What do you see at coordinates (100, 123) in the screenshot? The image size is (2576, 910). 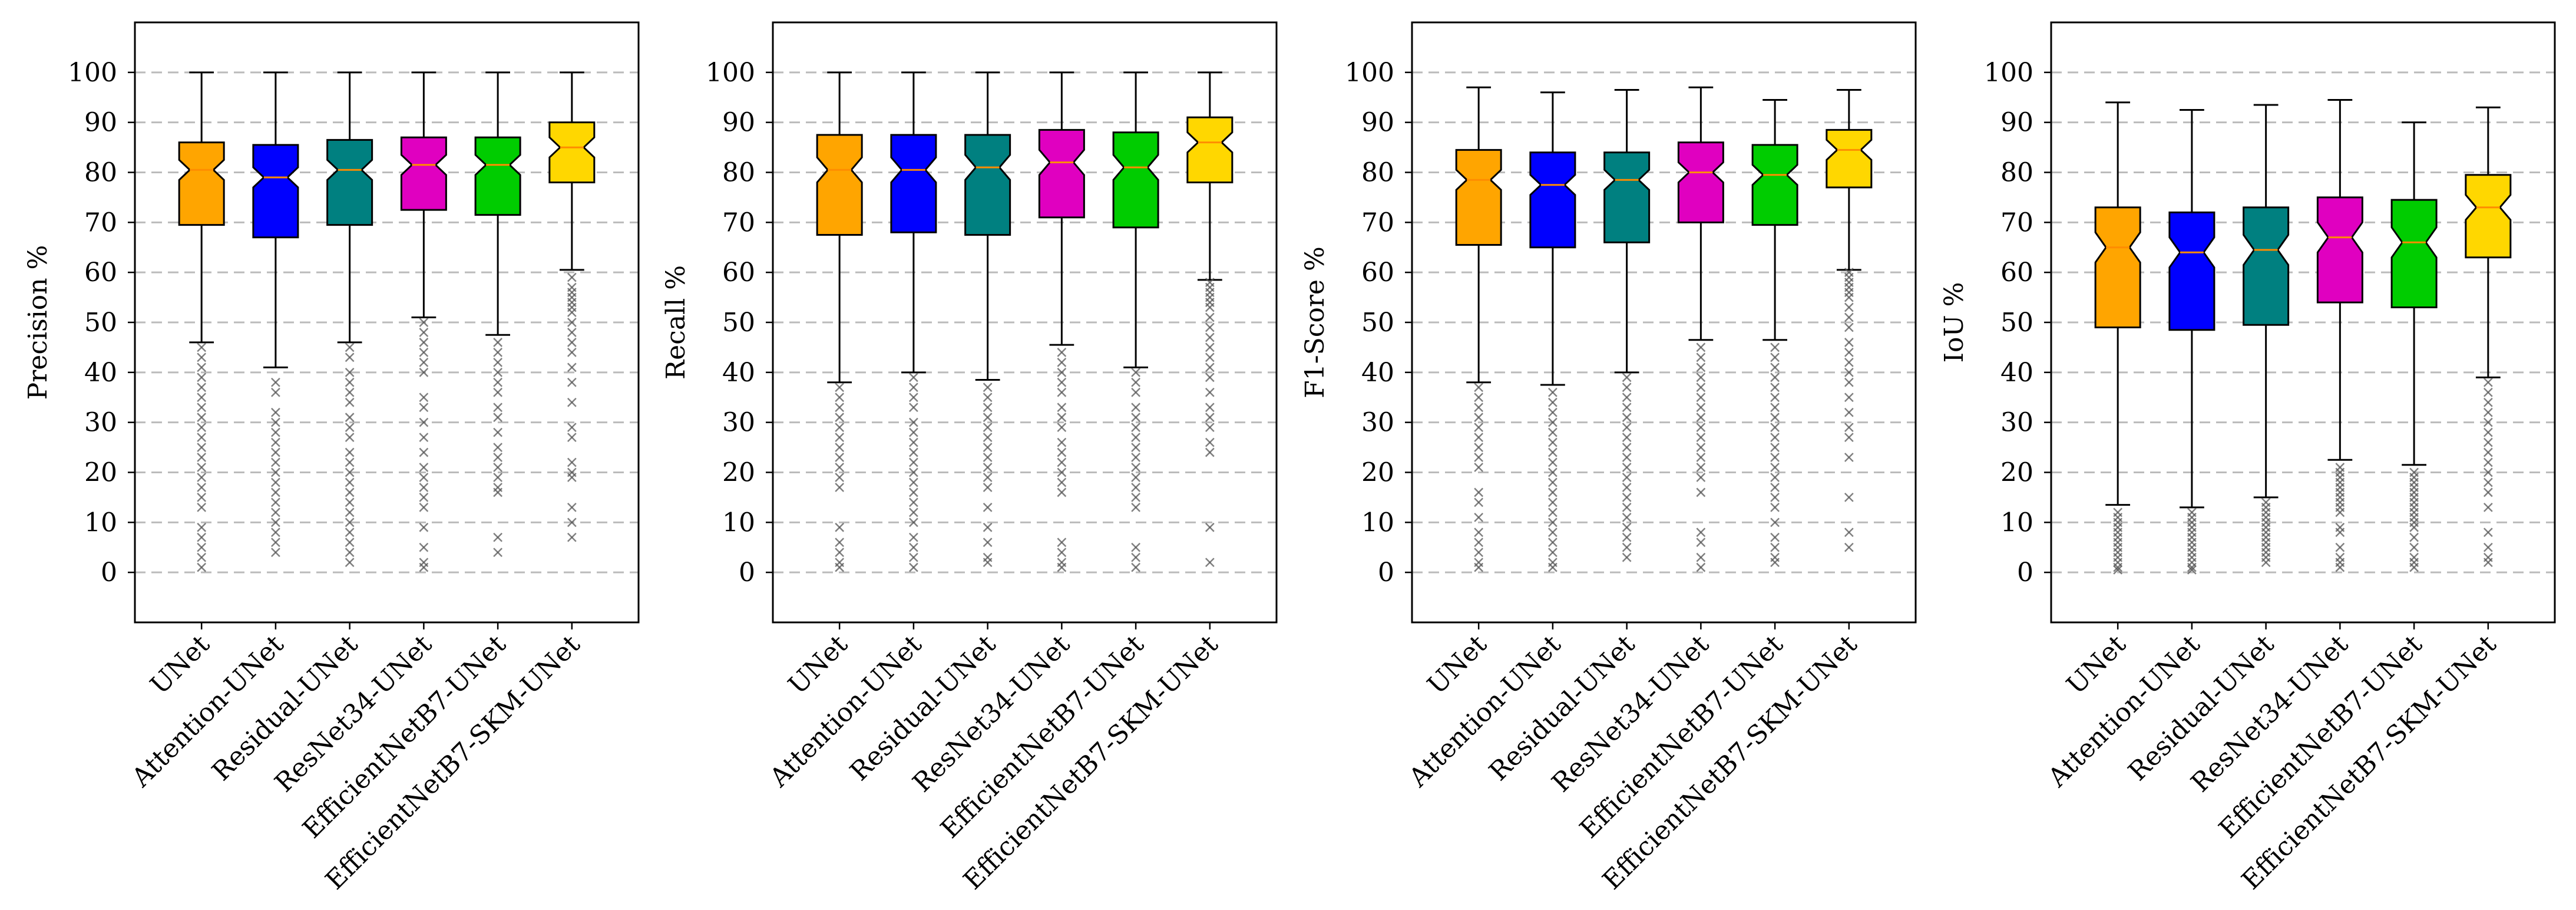 I see `y-tick-label: 90` at bounding box center [100, 123].